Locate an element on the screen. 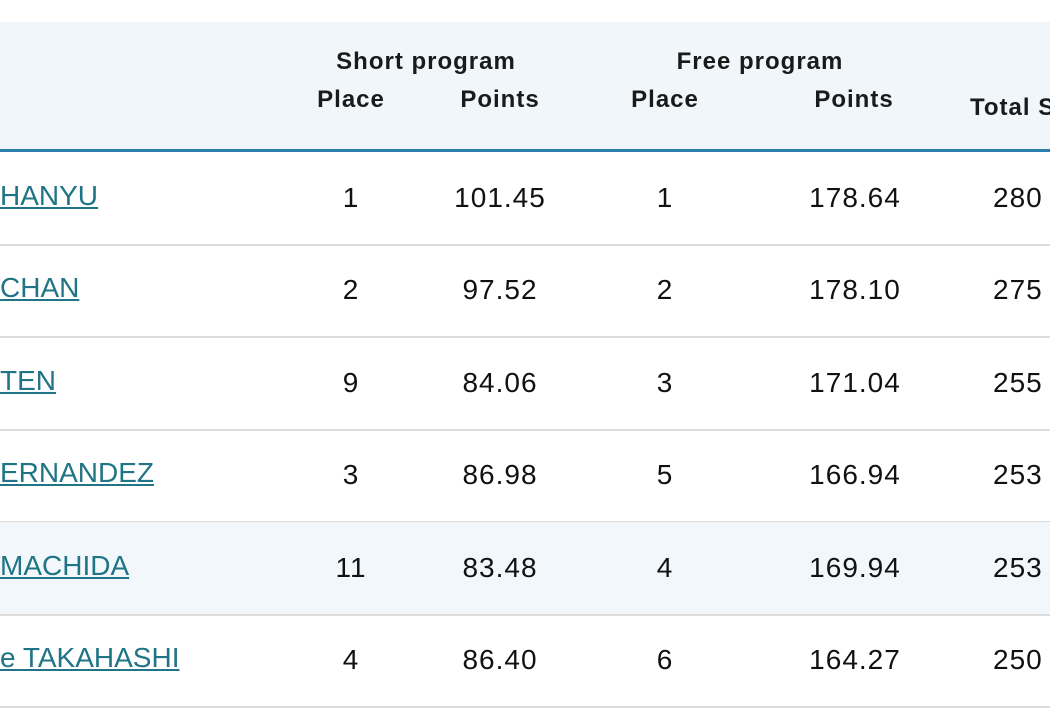 This screenshot has width=1050, height=708. sp-points: 101.45 is located at coordinates (500, 197).